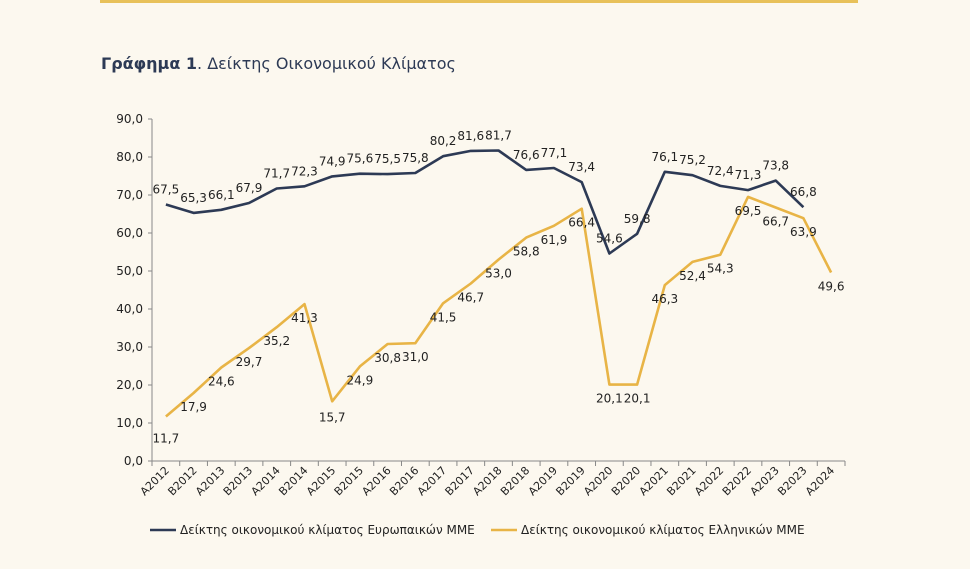 This screenshot has width=970, height=569. Describe the element at coordinates (129, 385) in the screenshot. I see `y-tick-label: 20,0` at that location.